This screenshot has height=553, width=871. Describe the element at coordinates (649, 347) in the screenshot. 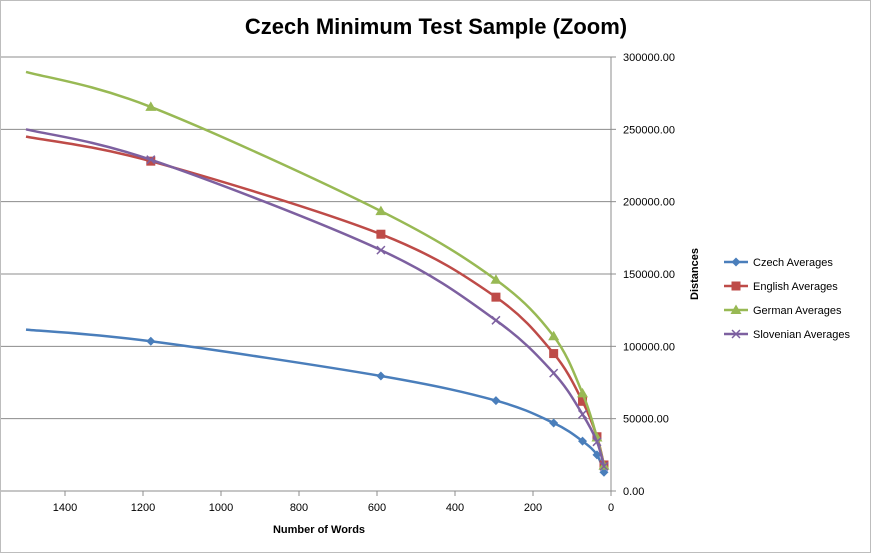

I see `y-tick-label: 100000.00` at that location.